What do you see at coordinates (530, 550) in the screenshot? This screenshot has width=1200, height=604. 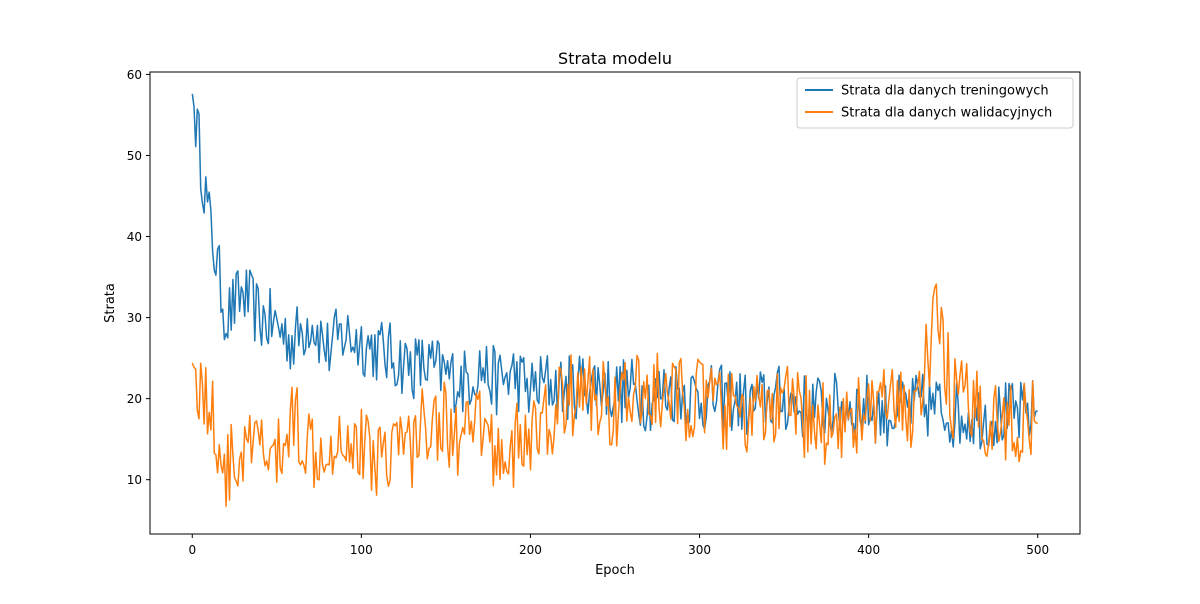 I see `x-tick-label: 200` at bounding box center [530, 550].